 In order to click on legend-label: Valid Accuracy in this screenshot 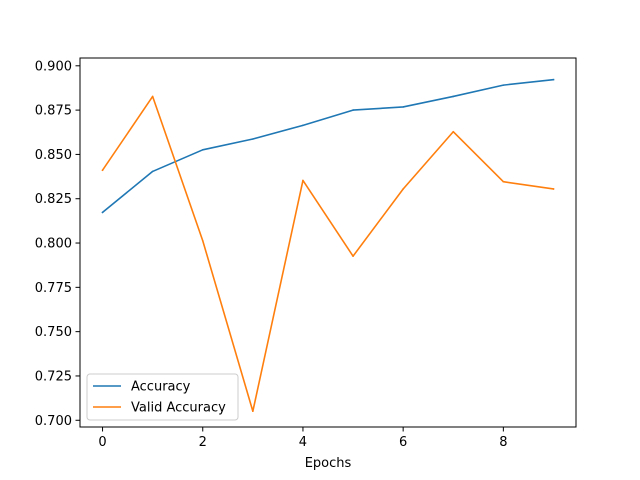, I will do `click(178, 408)`.